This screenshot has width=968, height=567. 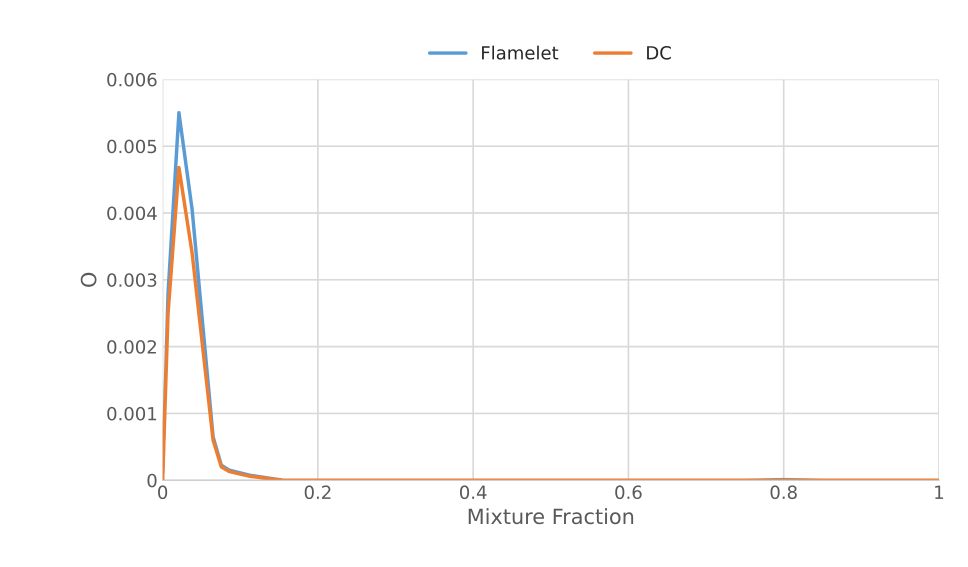 What do you see at coordinates (551, 516) in the screenshot?
I see `x-axis-title: Mixture Fraction` at bounding box center [551, 516].